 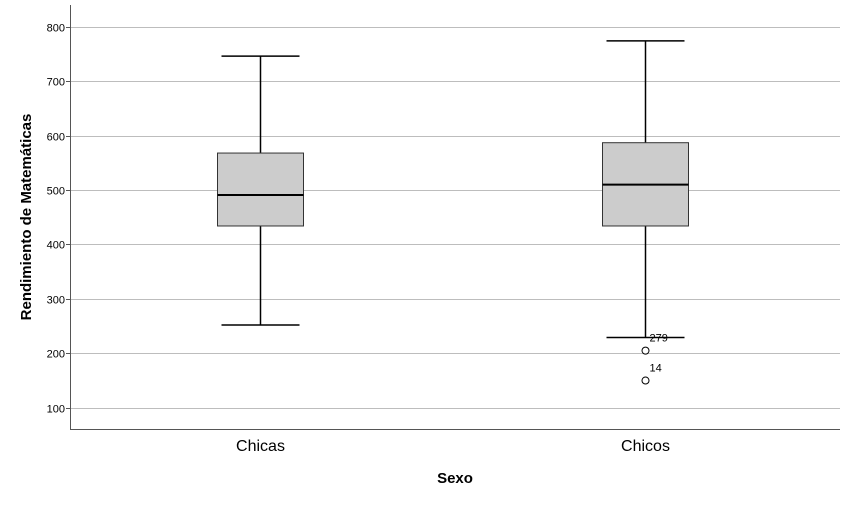 I want to click on outlier-label: 279, so click(x=659, y=339).